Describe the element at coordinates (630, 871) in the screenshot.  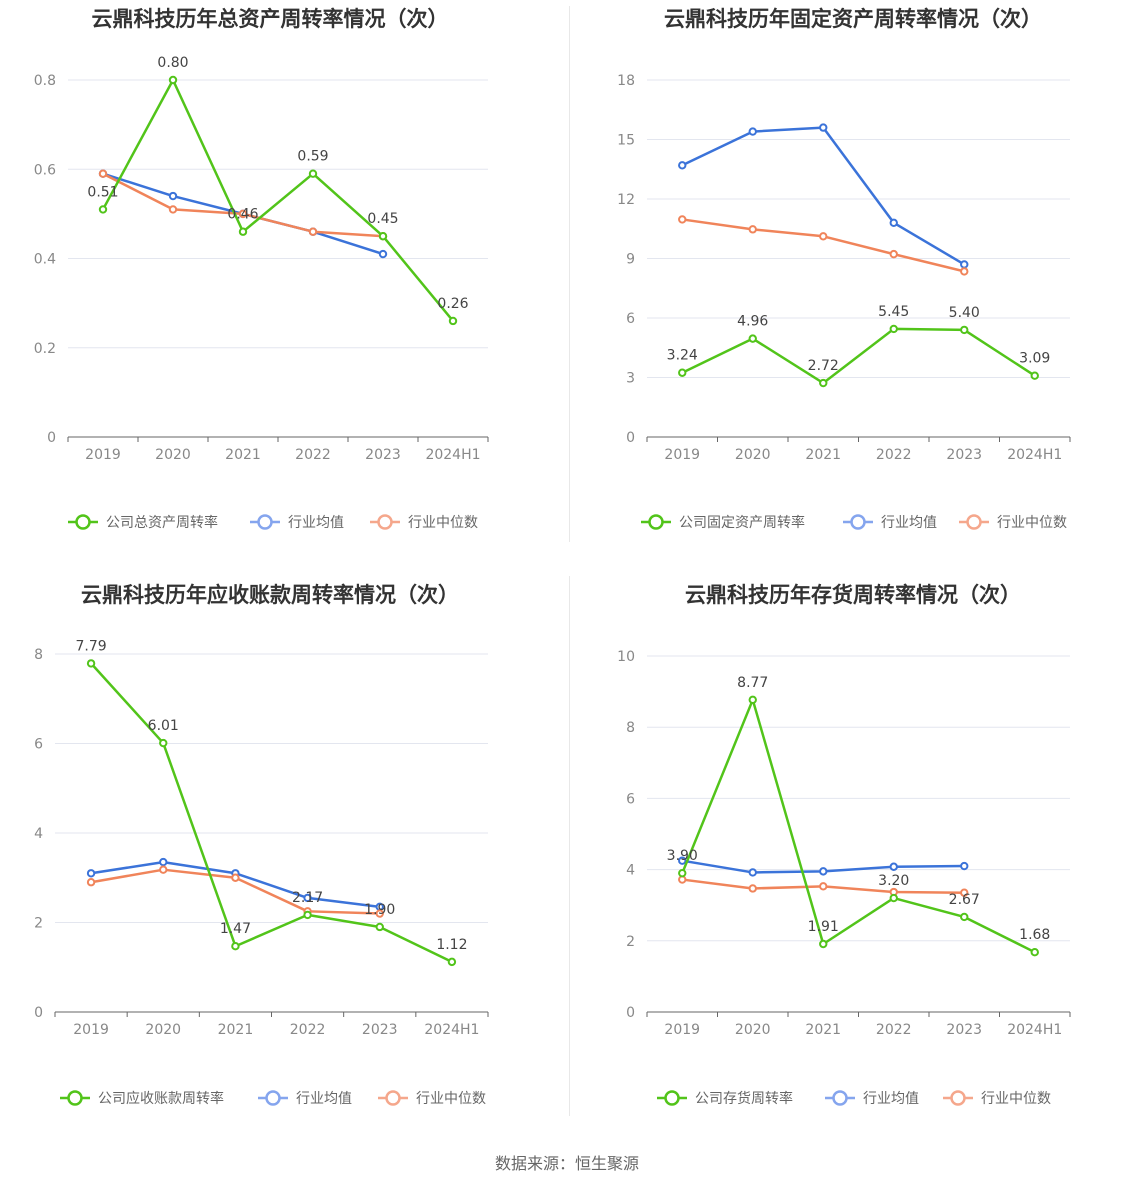
I see `y-tick-label: 4` at that location.